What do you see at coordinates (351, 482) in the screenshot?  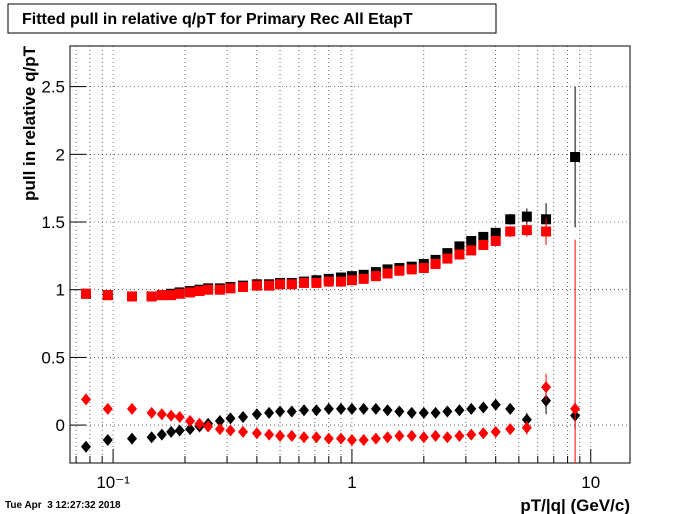 I see `x-tick-label: 1` at bounding box center [351, 482].